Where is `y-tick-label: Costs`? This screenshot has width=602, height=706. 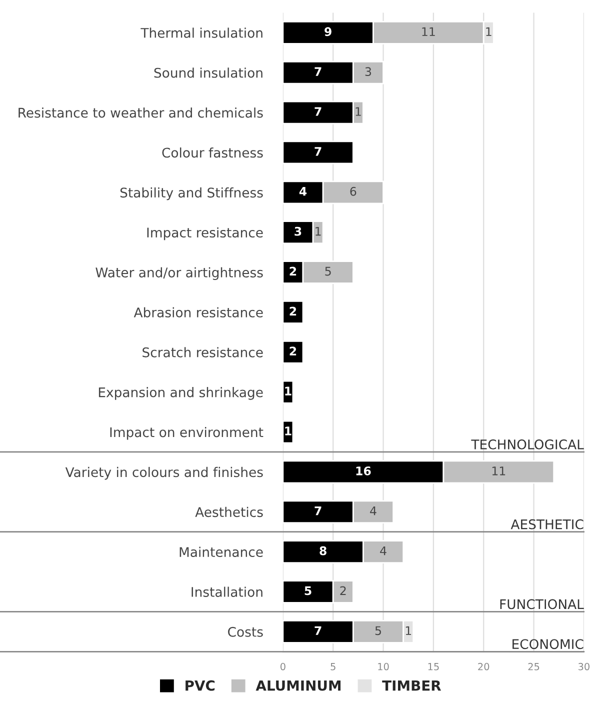 y-tick-label: Costs is located at coordinates (245, 631).